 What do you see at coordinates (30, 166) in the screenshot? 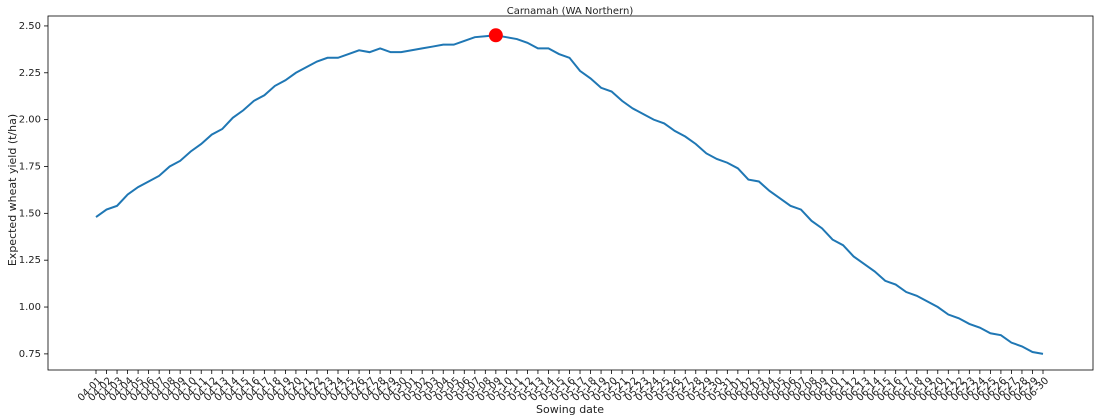
I see `y-tick-label: 1.75` at bounding box center [30, 166].